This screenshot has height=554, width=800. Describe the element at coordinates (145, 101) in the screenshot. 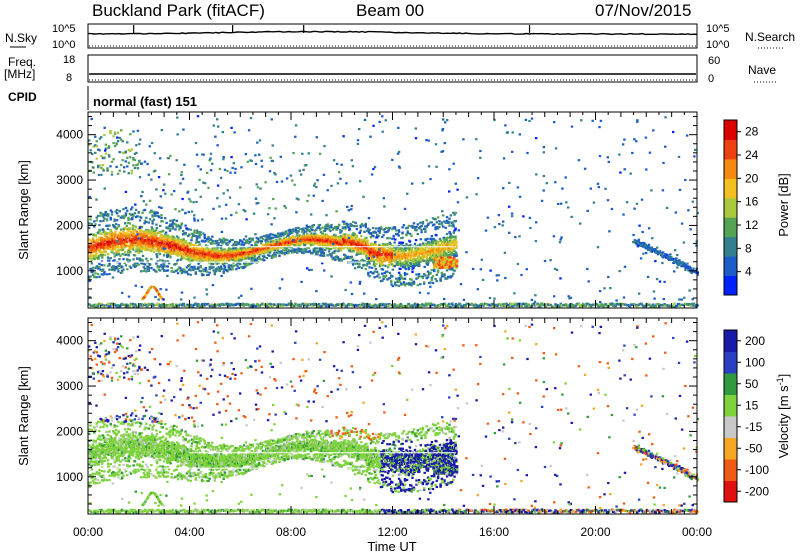

I see `cpid-text: normal (fast) 151` at that location.